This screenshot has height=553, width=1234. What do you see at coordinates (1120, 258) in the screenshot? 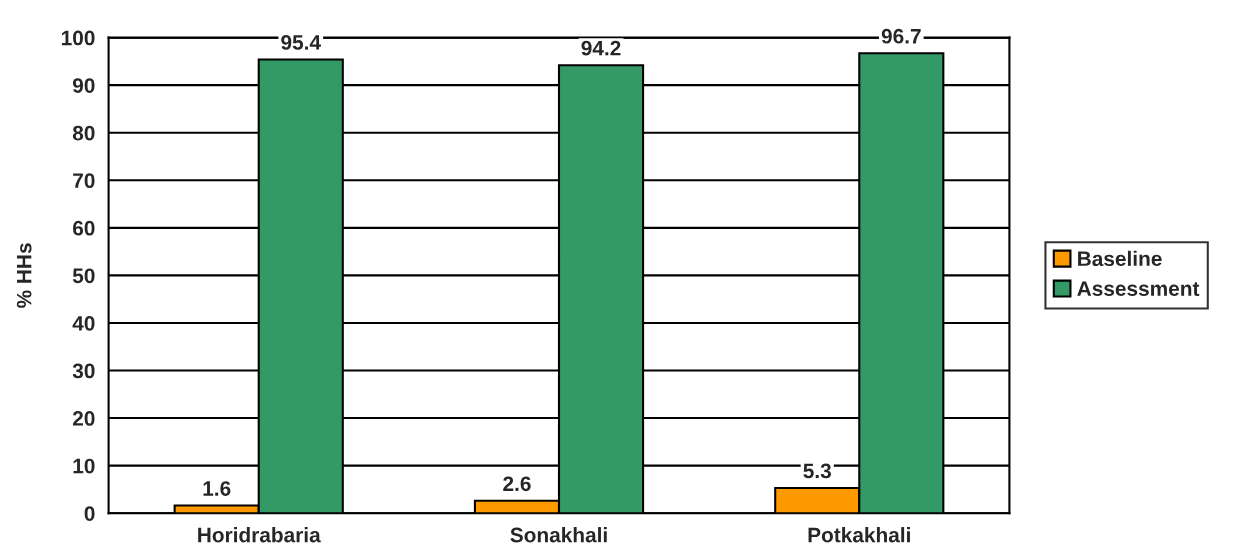
I see `legend-label: Baseline` at bounding box center [1120, 258].